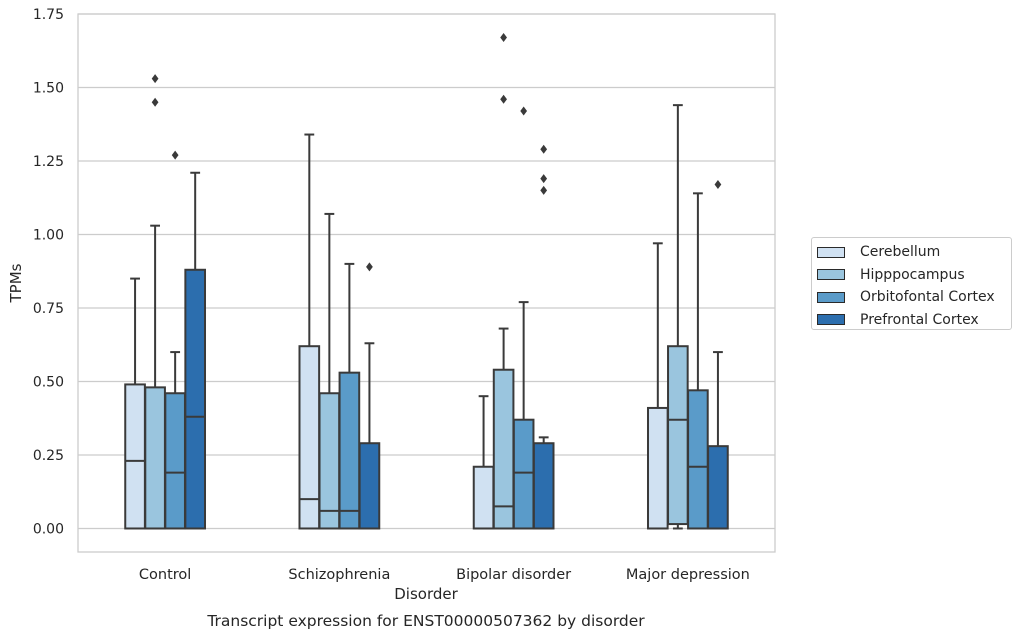  What do you see at coordinates (48, 235) in the screenshot?
I see `y-tick-label: 1.00` at bounding box center [48, 235].